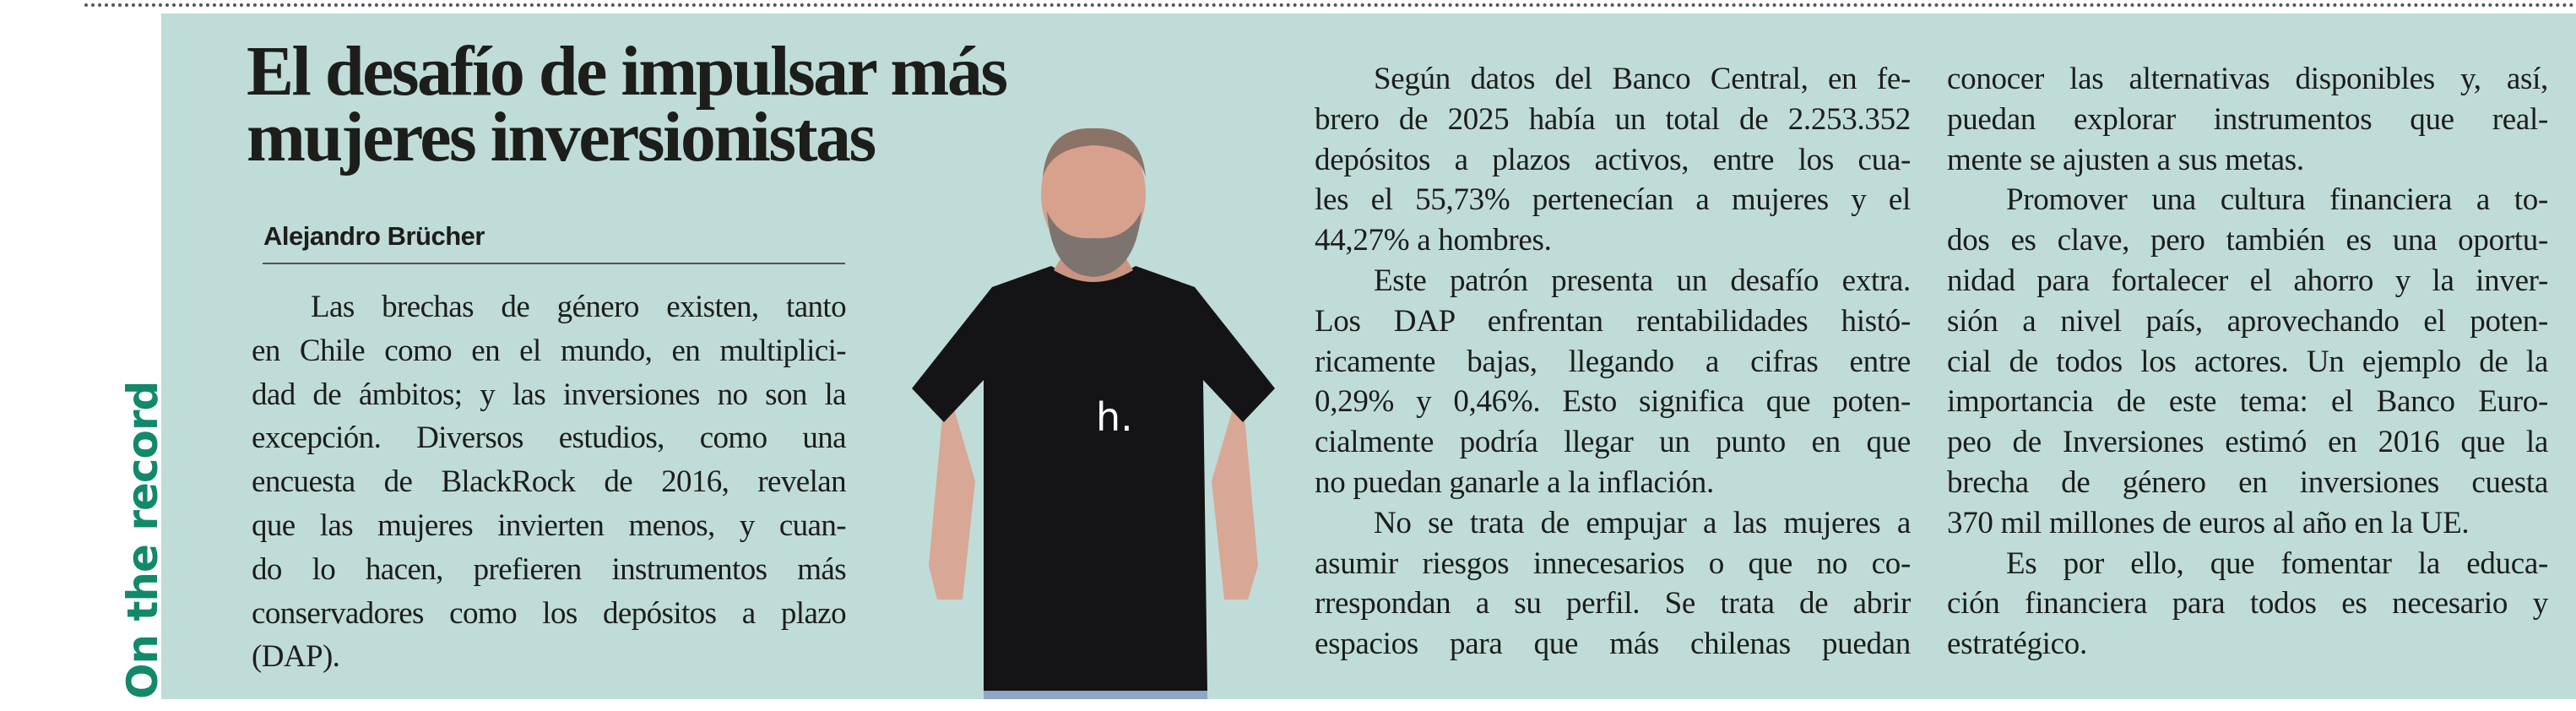  What do you see at coordinates (2017, 644) in the screenshot?
I see `text-line: estratégico.` at bounding box center [2017, 644].